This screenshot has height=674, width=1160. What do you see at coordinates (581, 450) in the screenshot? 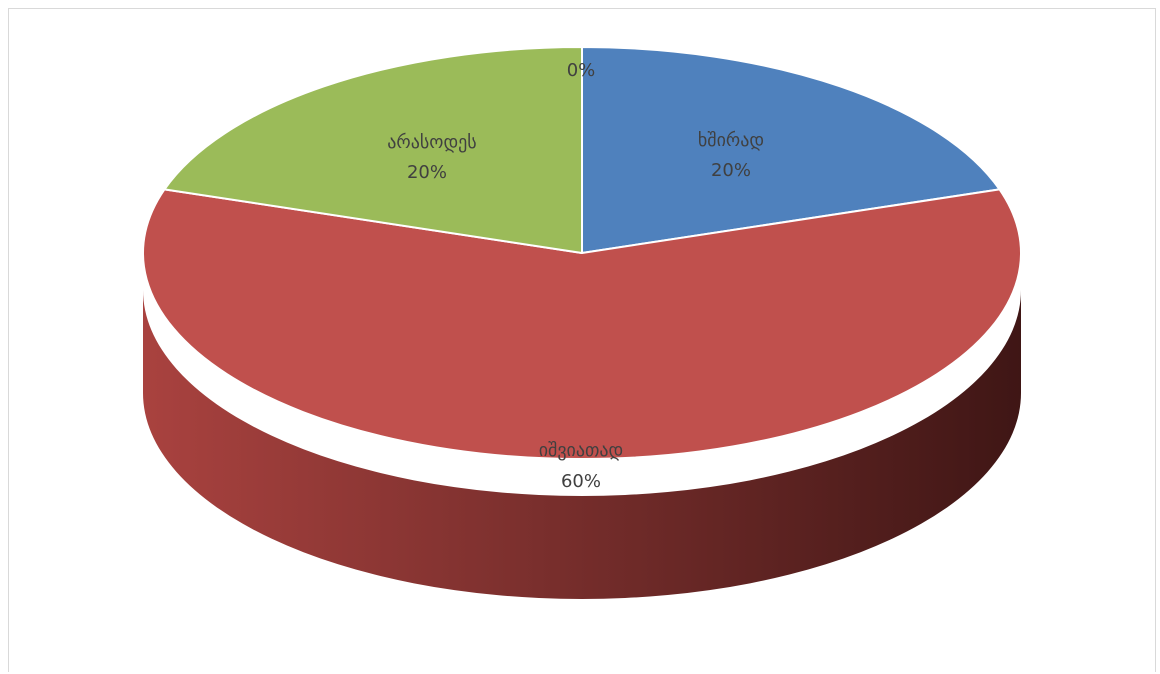
I see `label-ishviatad-name: იშვიათად` at bounding box center [581, 450].